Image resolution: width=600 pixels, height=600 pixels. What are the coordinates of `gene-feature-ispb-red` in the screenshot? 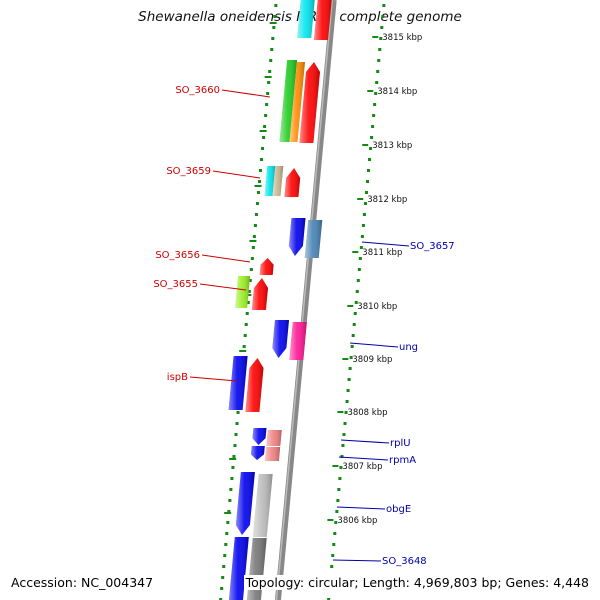 It's located at (254, 385).